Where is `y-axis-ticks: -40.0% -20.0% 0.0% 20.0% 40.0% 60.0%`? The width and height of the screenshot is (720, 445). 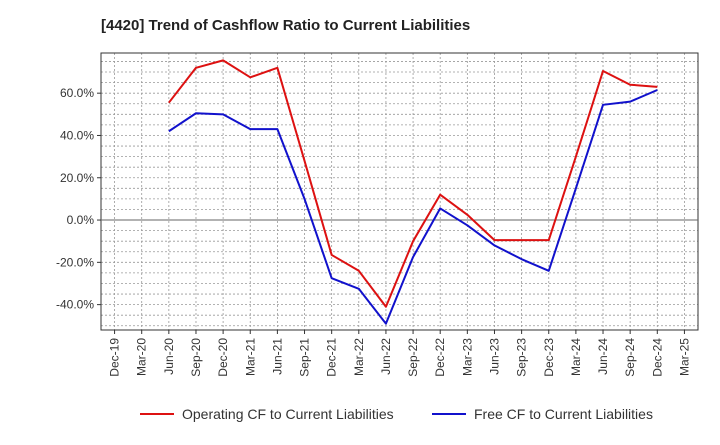 y-axis-ticks: -40.0% -20.0% 0.0% 20.0% 40.0% 60.0% is located at coordinates (78, 199).